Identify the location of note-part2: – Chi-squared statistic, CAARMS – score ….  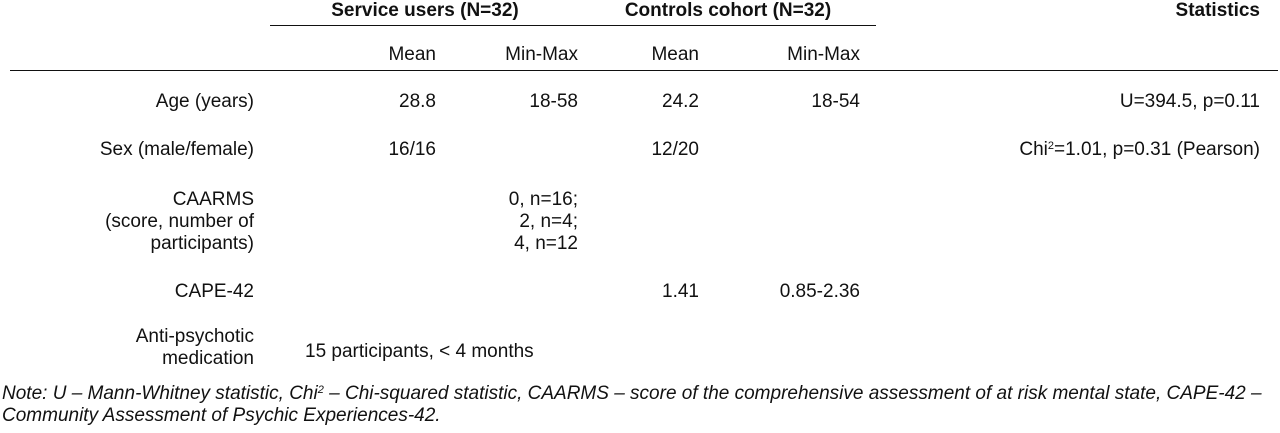
(632, 404).